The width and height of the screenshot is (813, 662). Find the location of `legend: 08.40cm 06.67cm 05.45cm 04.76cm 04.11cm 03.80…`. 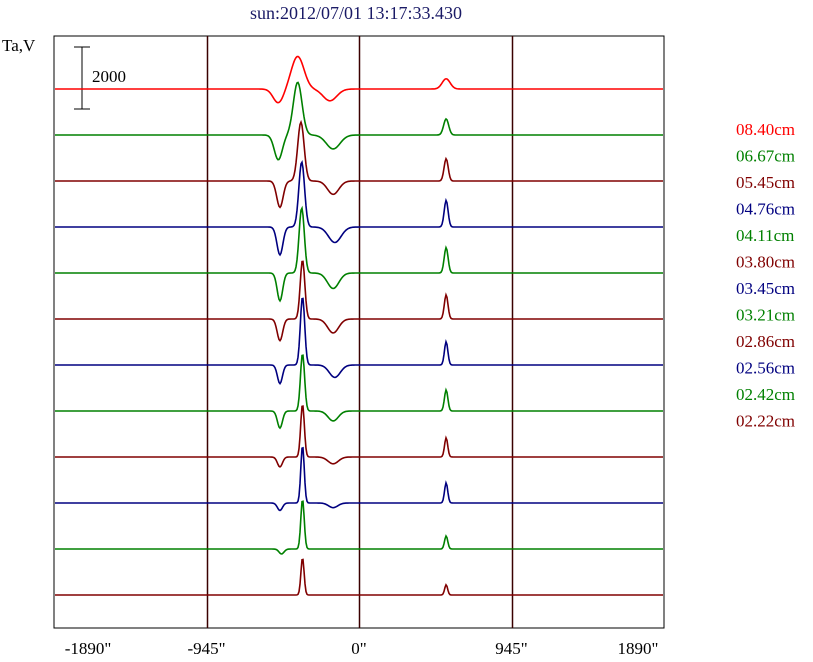

legend: 08.40cm 06.67cm 05.45cm 04.76cm 04.11cm 03.80… is located at coordinates (765, 275).